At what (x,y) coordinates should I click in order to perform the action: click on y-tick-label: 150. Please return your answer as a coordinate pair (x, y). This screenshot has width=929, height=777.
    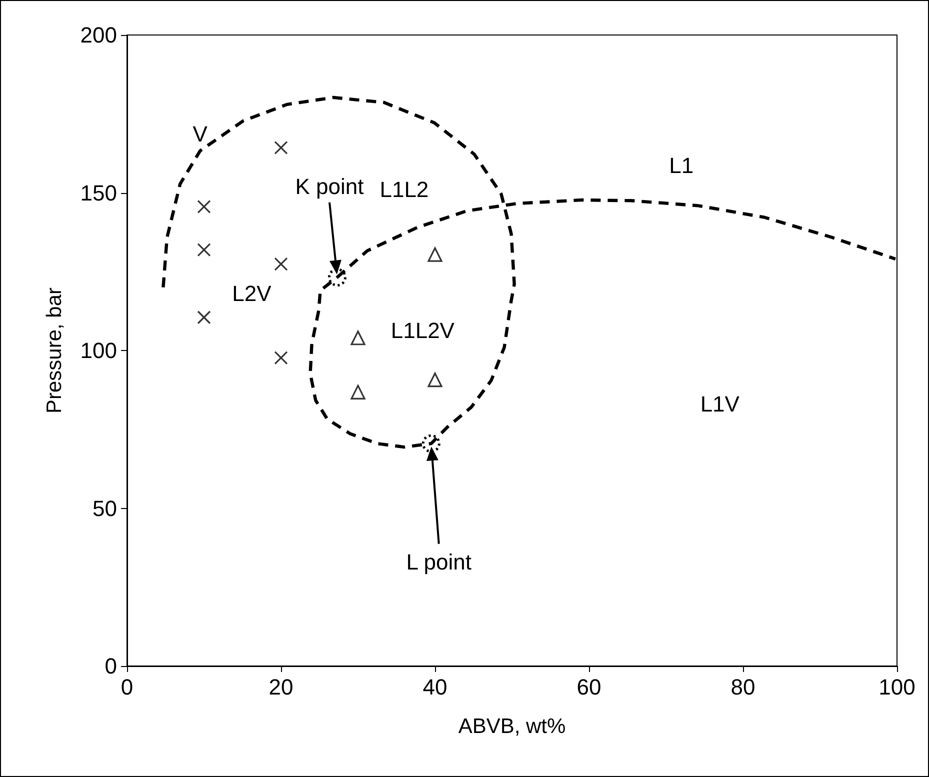
    Looking at the image, I should click on (98, 193).